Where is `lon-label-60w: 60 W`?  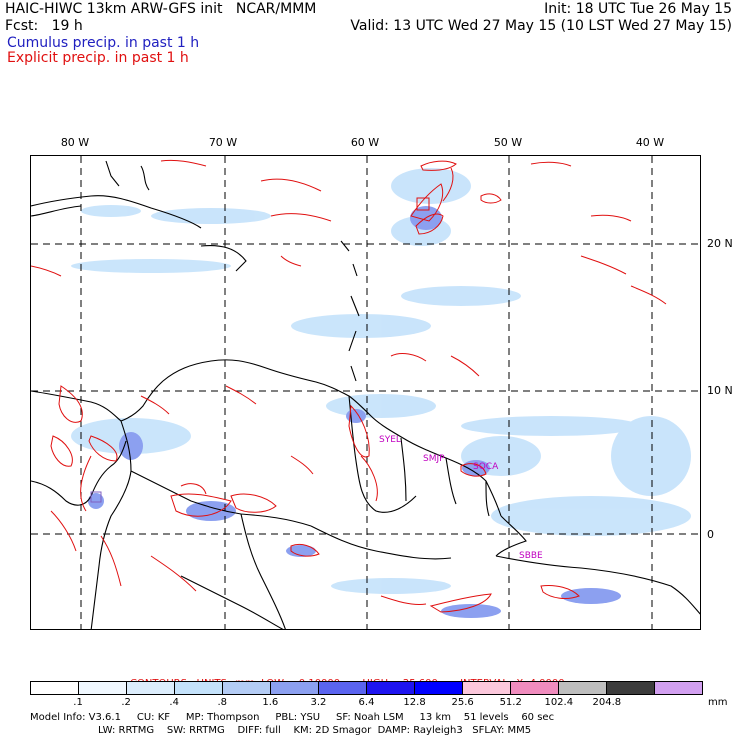
lon-label-60w: 60 W is located at coordinates (365, 142).